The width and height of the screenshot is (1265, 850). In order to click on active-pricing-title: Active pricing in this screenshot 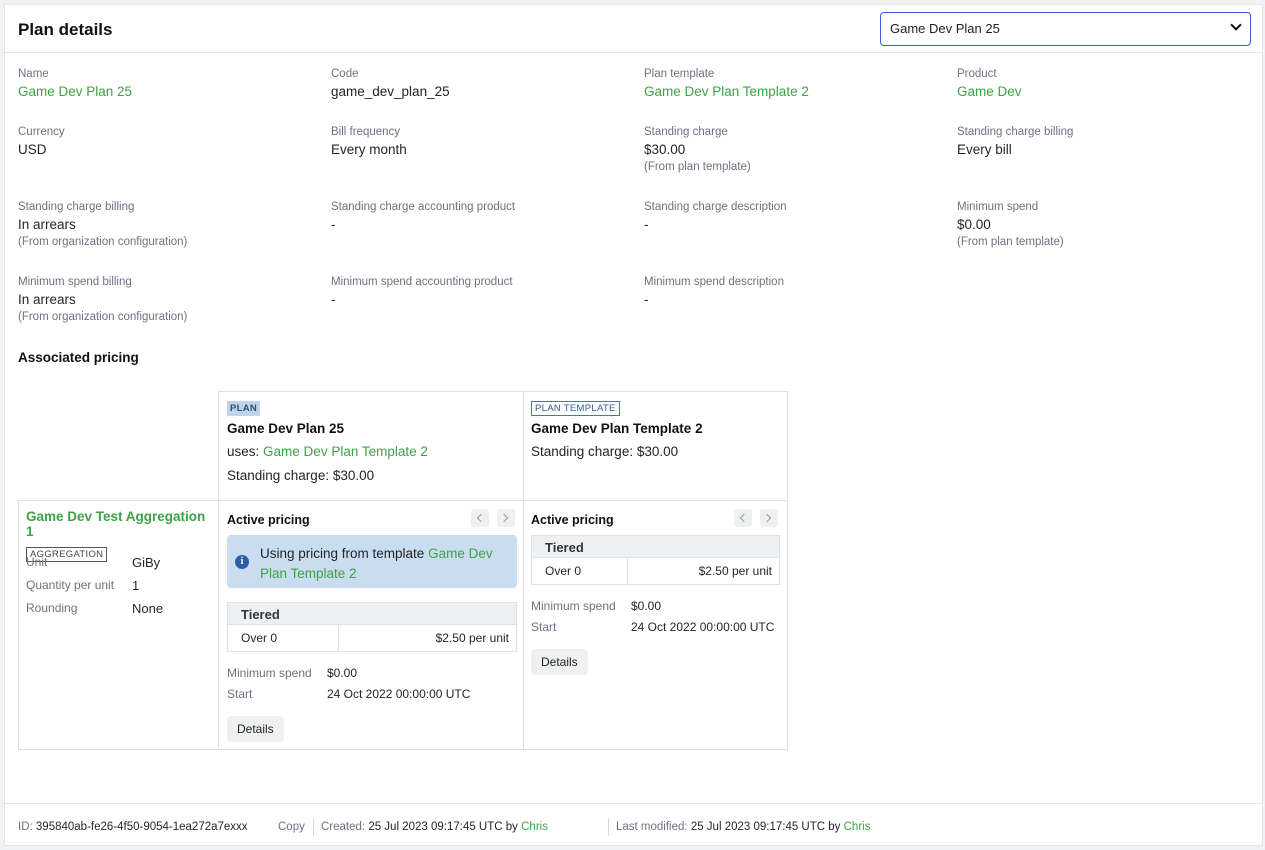, I will do `click(268, 520)`.